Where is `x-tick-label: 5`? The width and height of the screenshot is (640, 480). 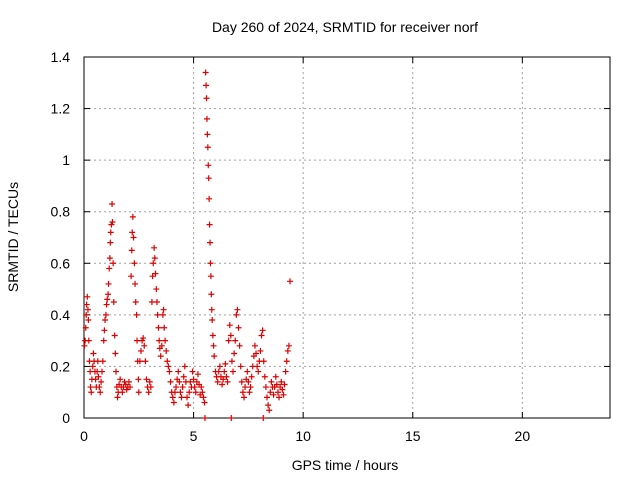 x-tick-label: 5 is located at coordinates (194, 436).